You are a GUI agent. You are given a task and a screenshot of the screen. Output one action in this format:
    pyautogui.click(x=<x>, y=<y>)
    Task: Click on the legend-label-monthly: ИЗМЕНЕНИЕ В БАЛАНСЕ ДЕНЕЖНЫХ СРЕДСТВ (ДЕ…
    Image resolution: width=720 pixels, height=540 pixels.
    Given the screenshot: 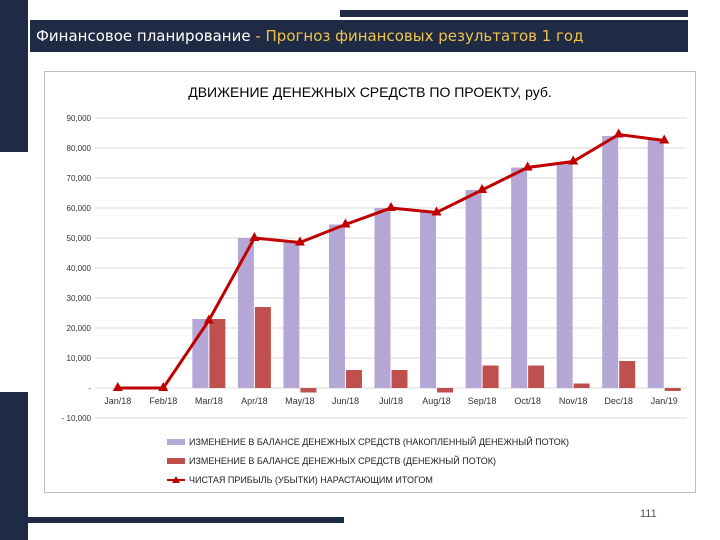 What is the action you would take?
    pyautogui.click(x=343, y=460)
    